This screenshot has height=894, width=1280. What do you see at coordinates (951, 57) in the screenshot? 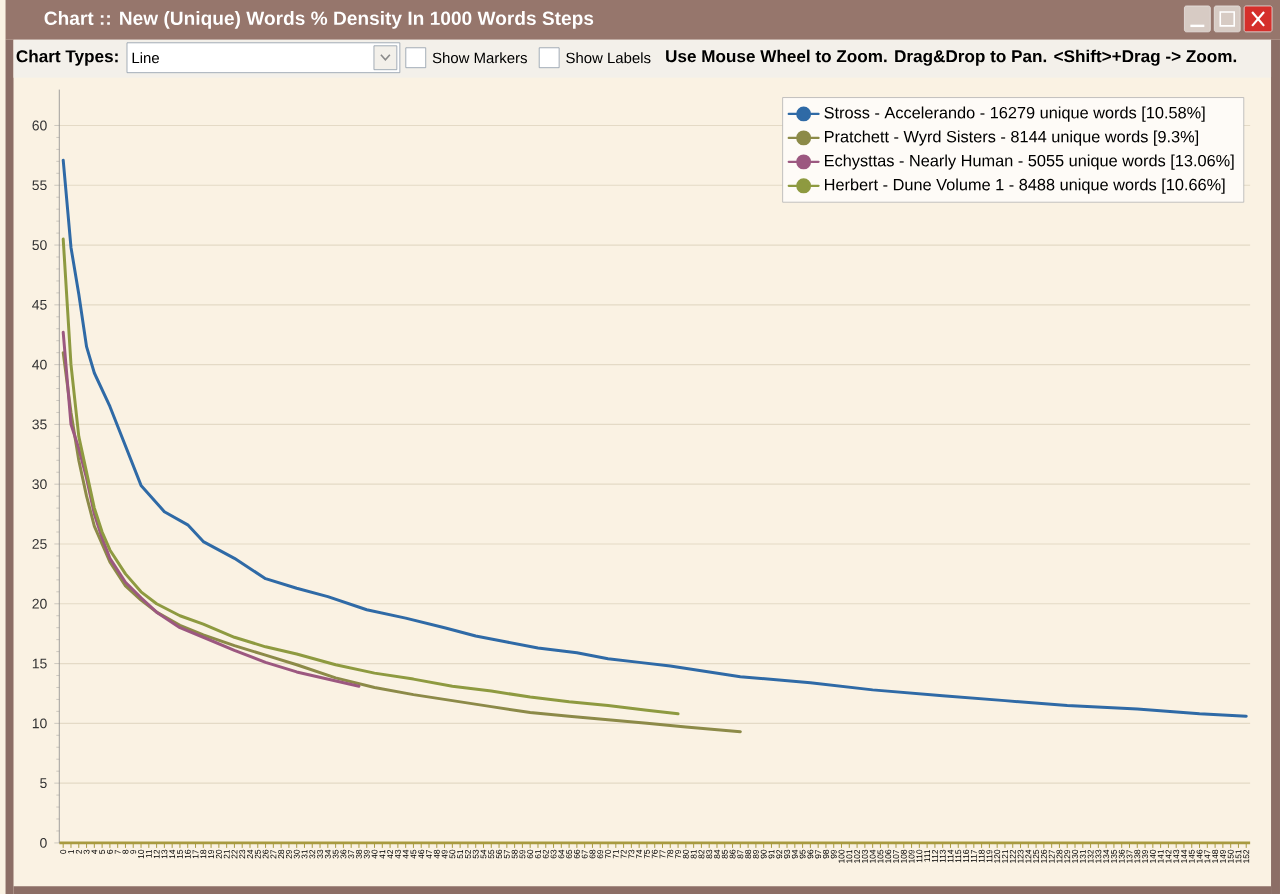
I see `text: Use Mouse Wheel to Zoom. Drag&Drop to Pan. <Shift>+Drag -> Zoom.` at bounding box center [951, 57].